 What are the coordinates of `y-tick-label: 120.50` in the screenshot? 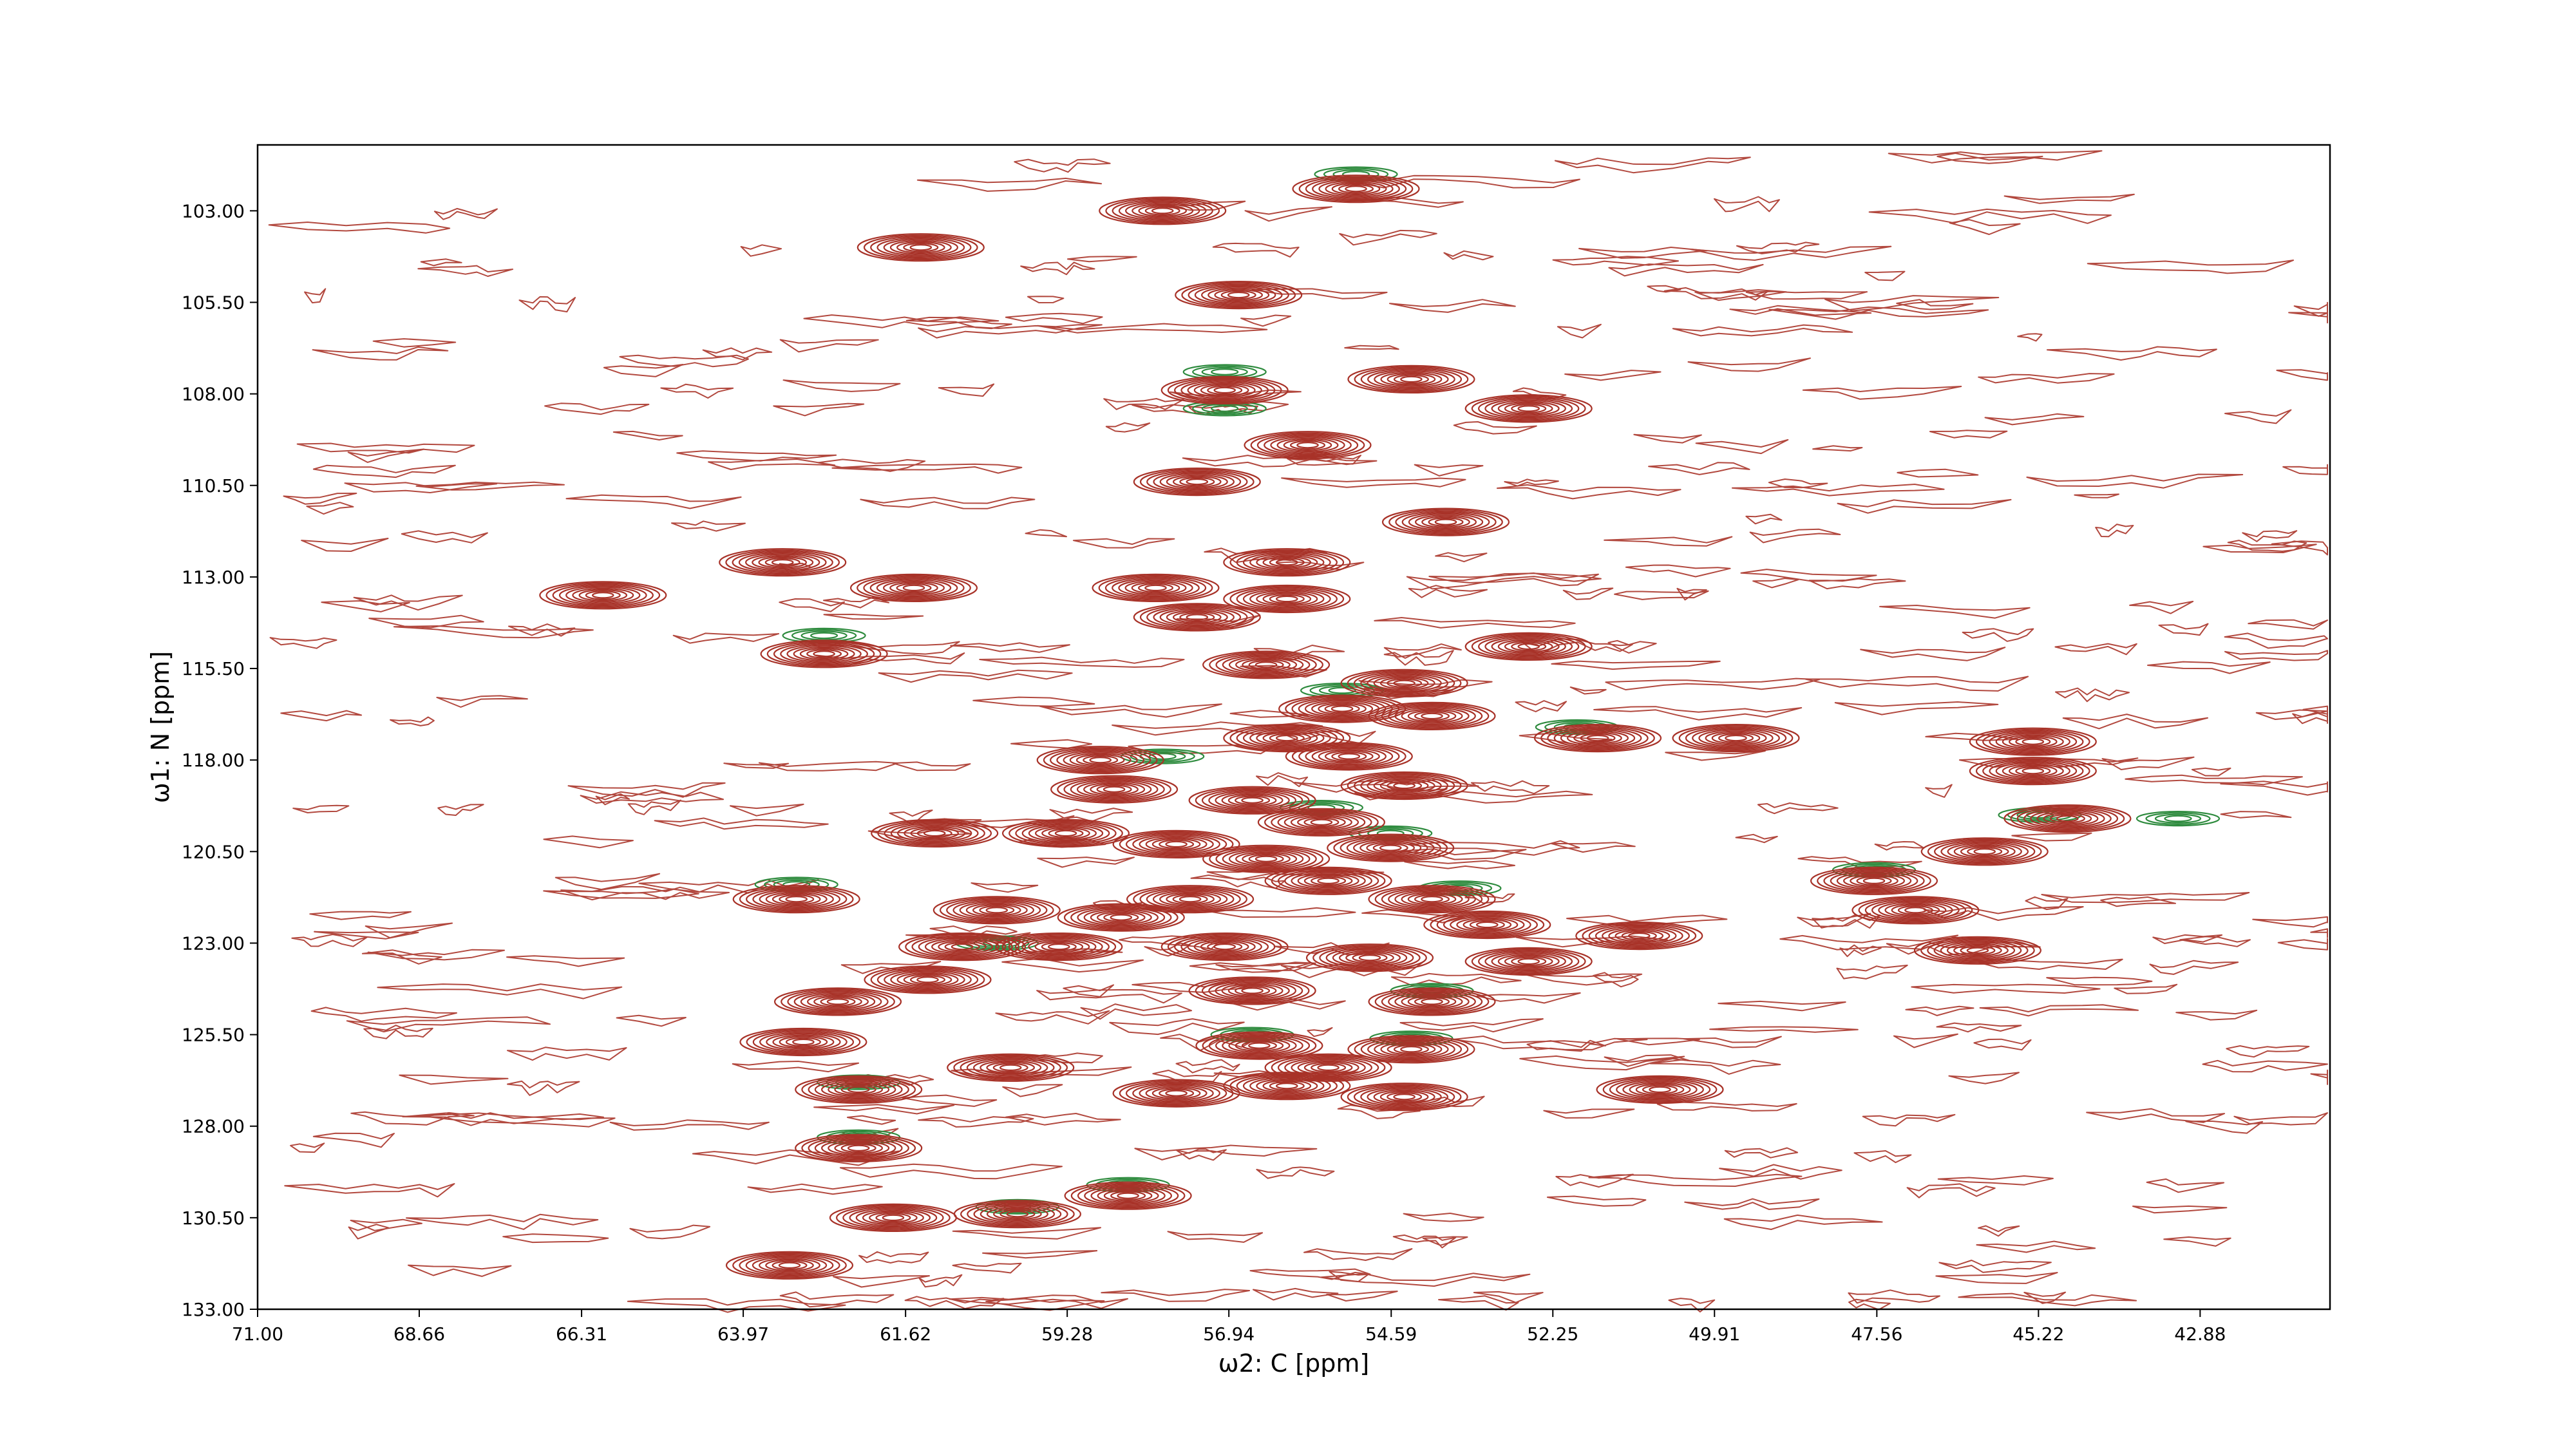 It's located at (214, 851).